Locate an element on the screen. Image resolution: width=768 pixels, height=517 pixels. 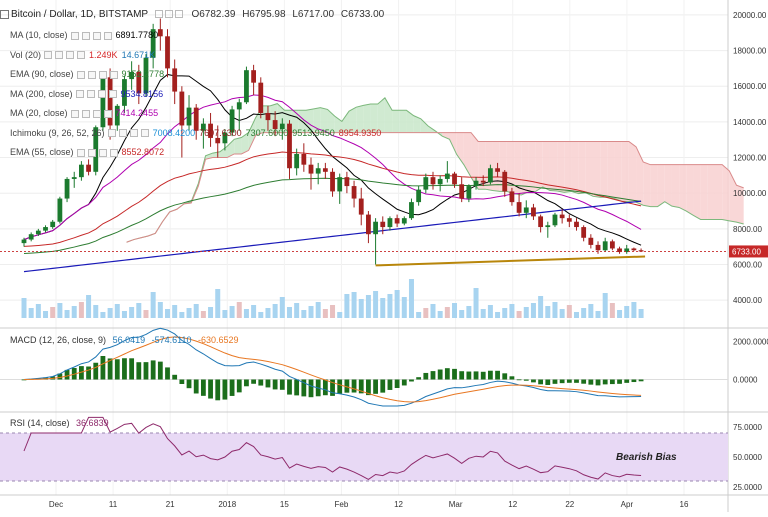
collapse-icon is located at coordinates (4, 14).